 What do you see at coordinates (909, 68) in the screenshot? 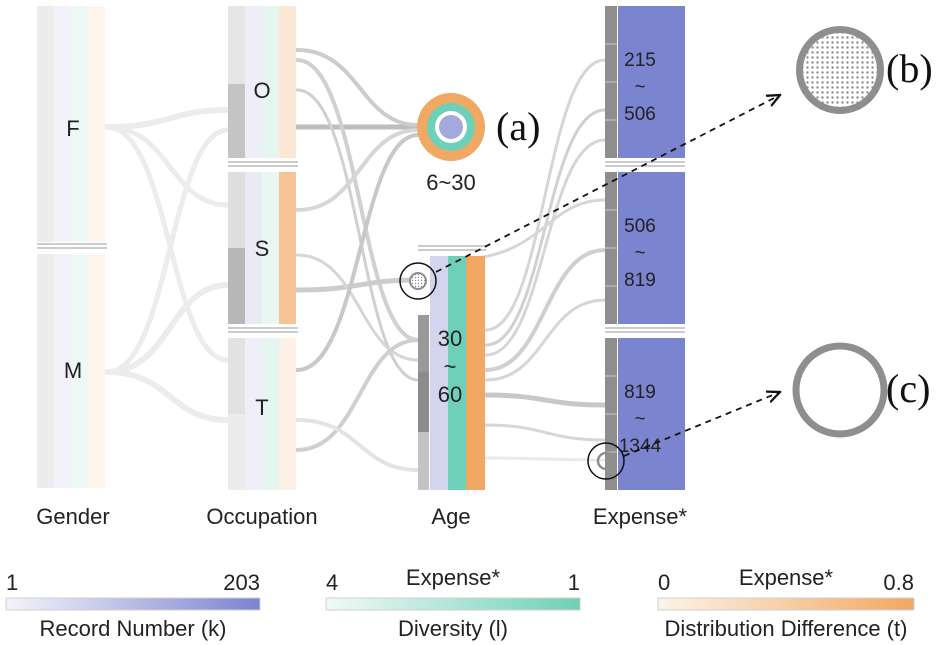
I see `annotation-b: (b)` at bounding box center [909, 68].